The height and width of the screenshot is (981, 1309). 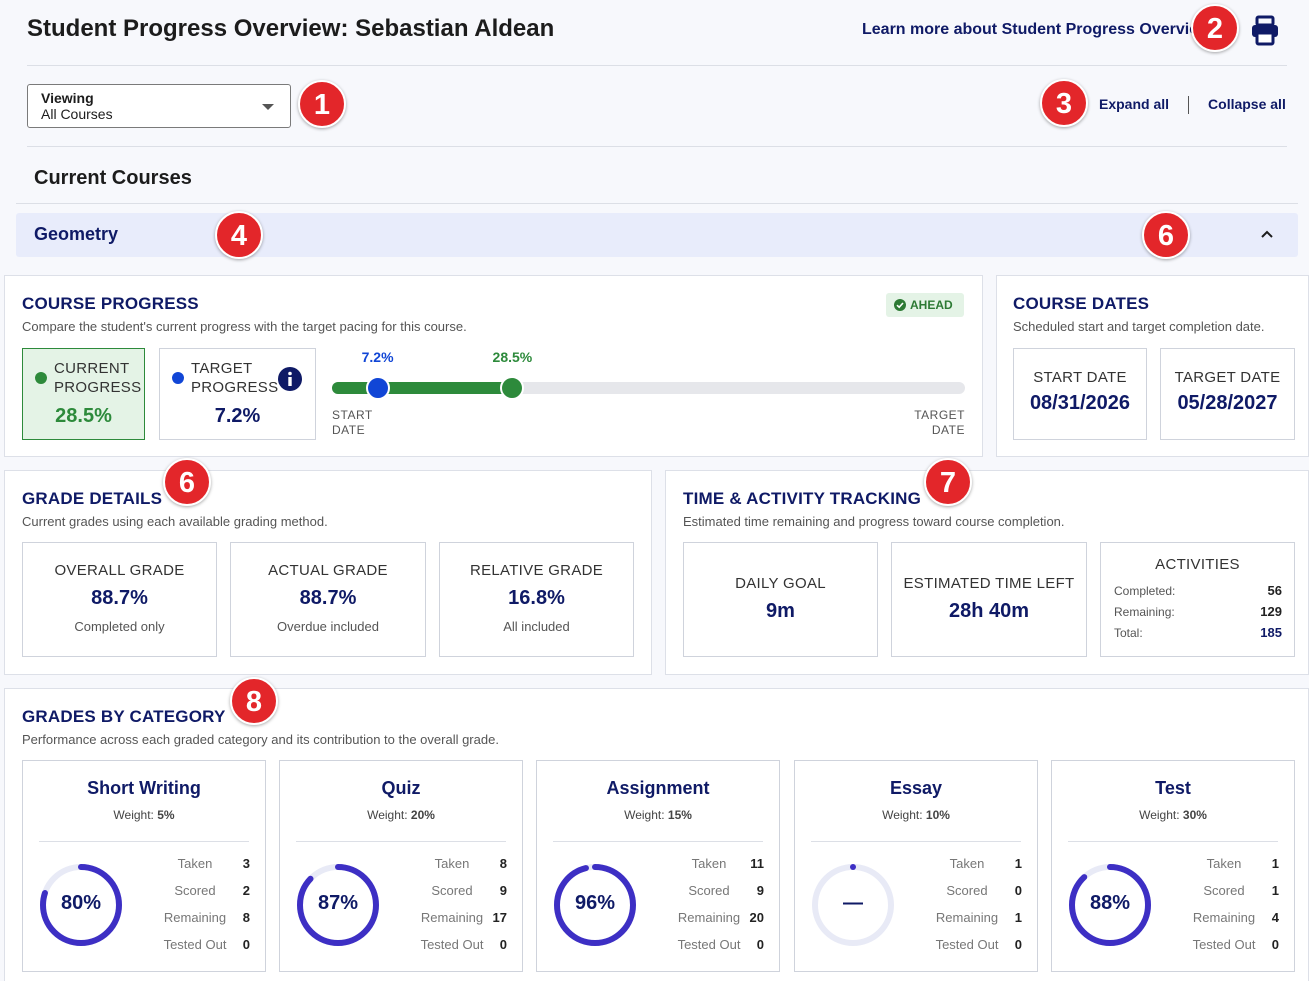 I want to click on callout-badge: 6, so click(x=187, y=482).